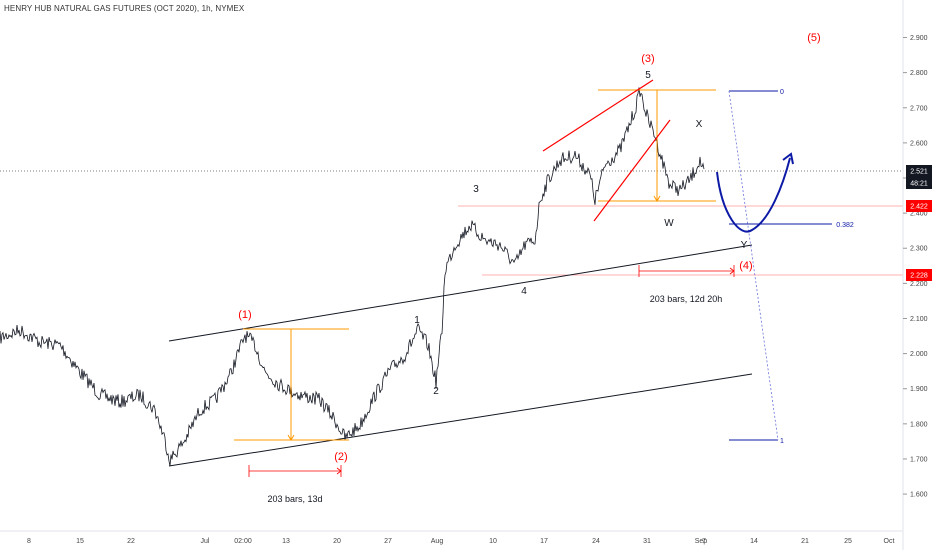  Describe the element at coordinates (732, 271) in the screenshot. I see `range-bar-2-arrow` at that location.